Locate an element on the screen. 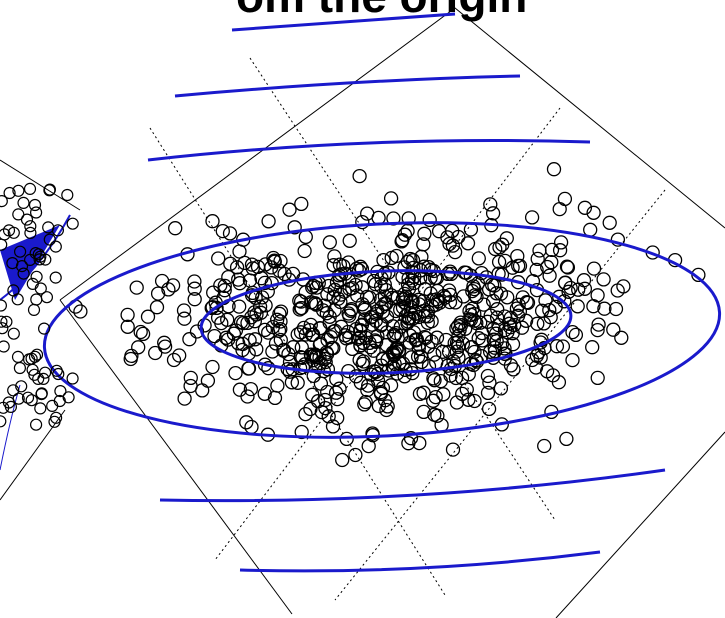  side-frame is located at coordinates (40, 185).